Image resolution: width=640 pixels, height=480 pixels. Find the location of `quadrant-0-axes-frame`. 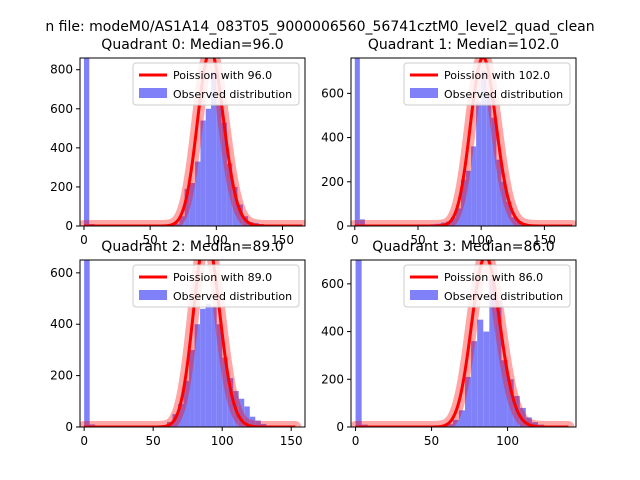

quadrant-0-axes-frame is located at coordinates (192, 142).